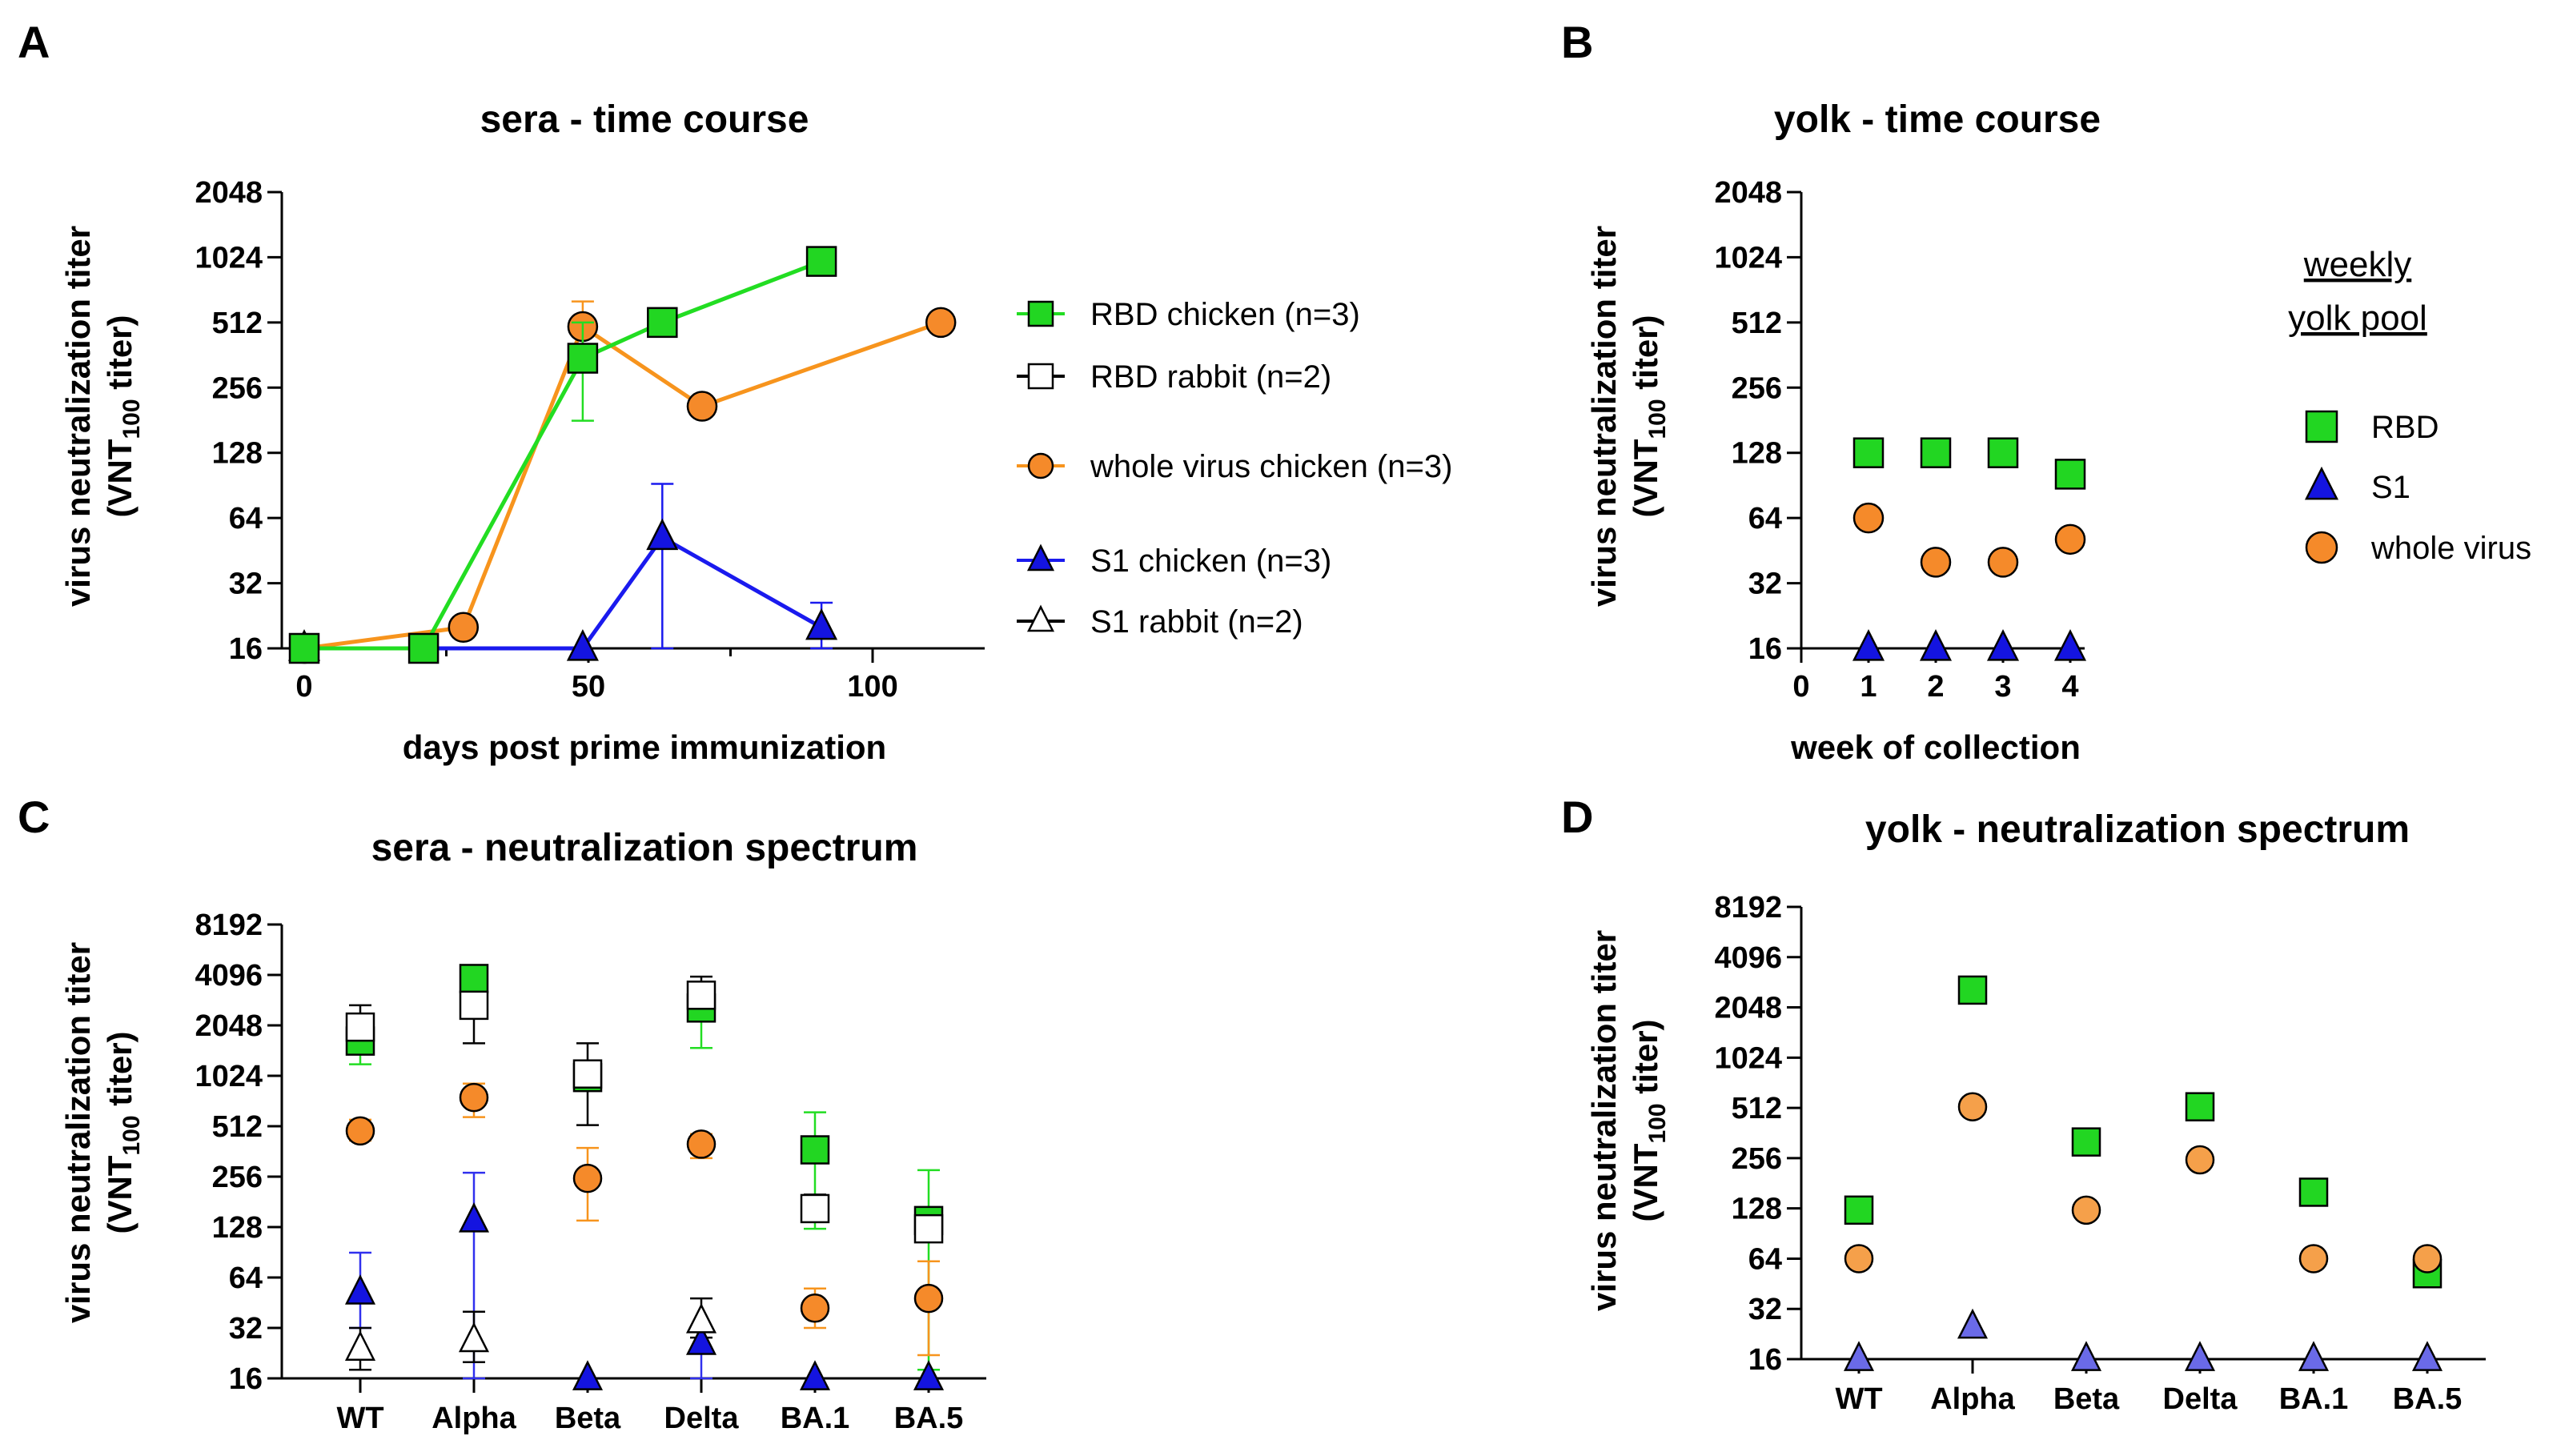 The image size is (2573, 1456). Describe the element at coordinates (929, 1419) in the screenshot. I see `panel-c-x-tick-label: BA.5` at that location.